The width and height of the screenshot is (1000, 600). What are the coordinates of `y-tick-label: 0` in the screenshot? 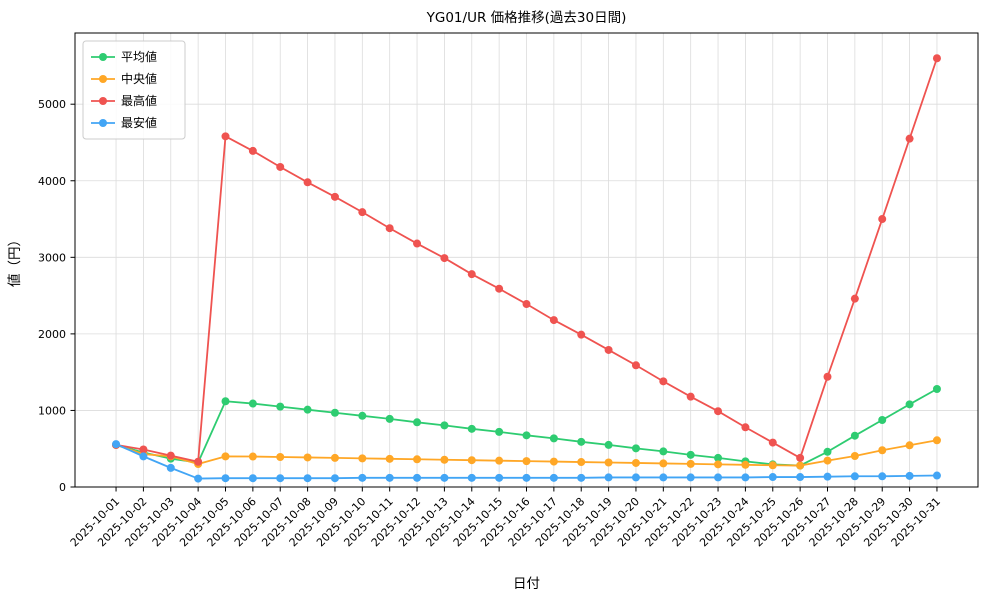 It's located at (62, 487).